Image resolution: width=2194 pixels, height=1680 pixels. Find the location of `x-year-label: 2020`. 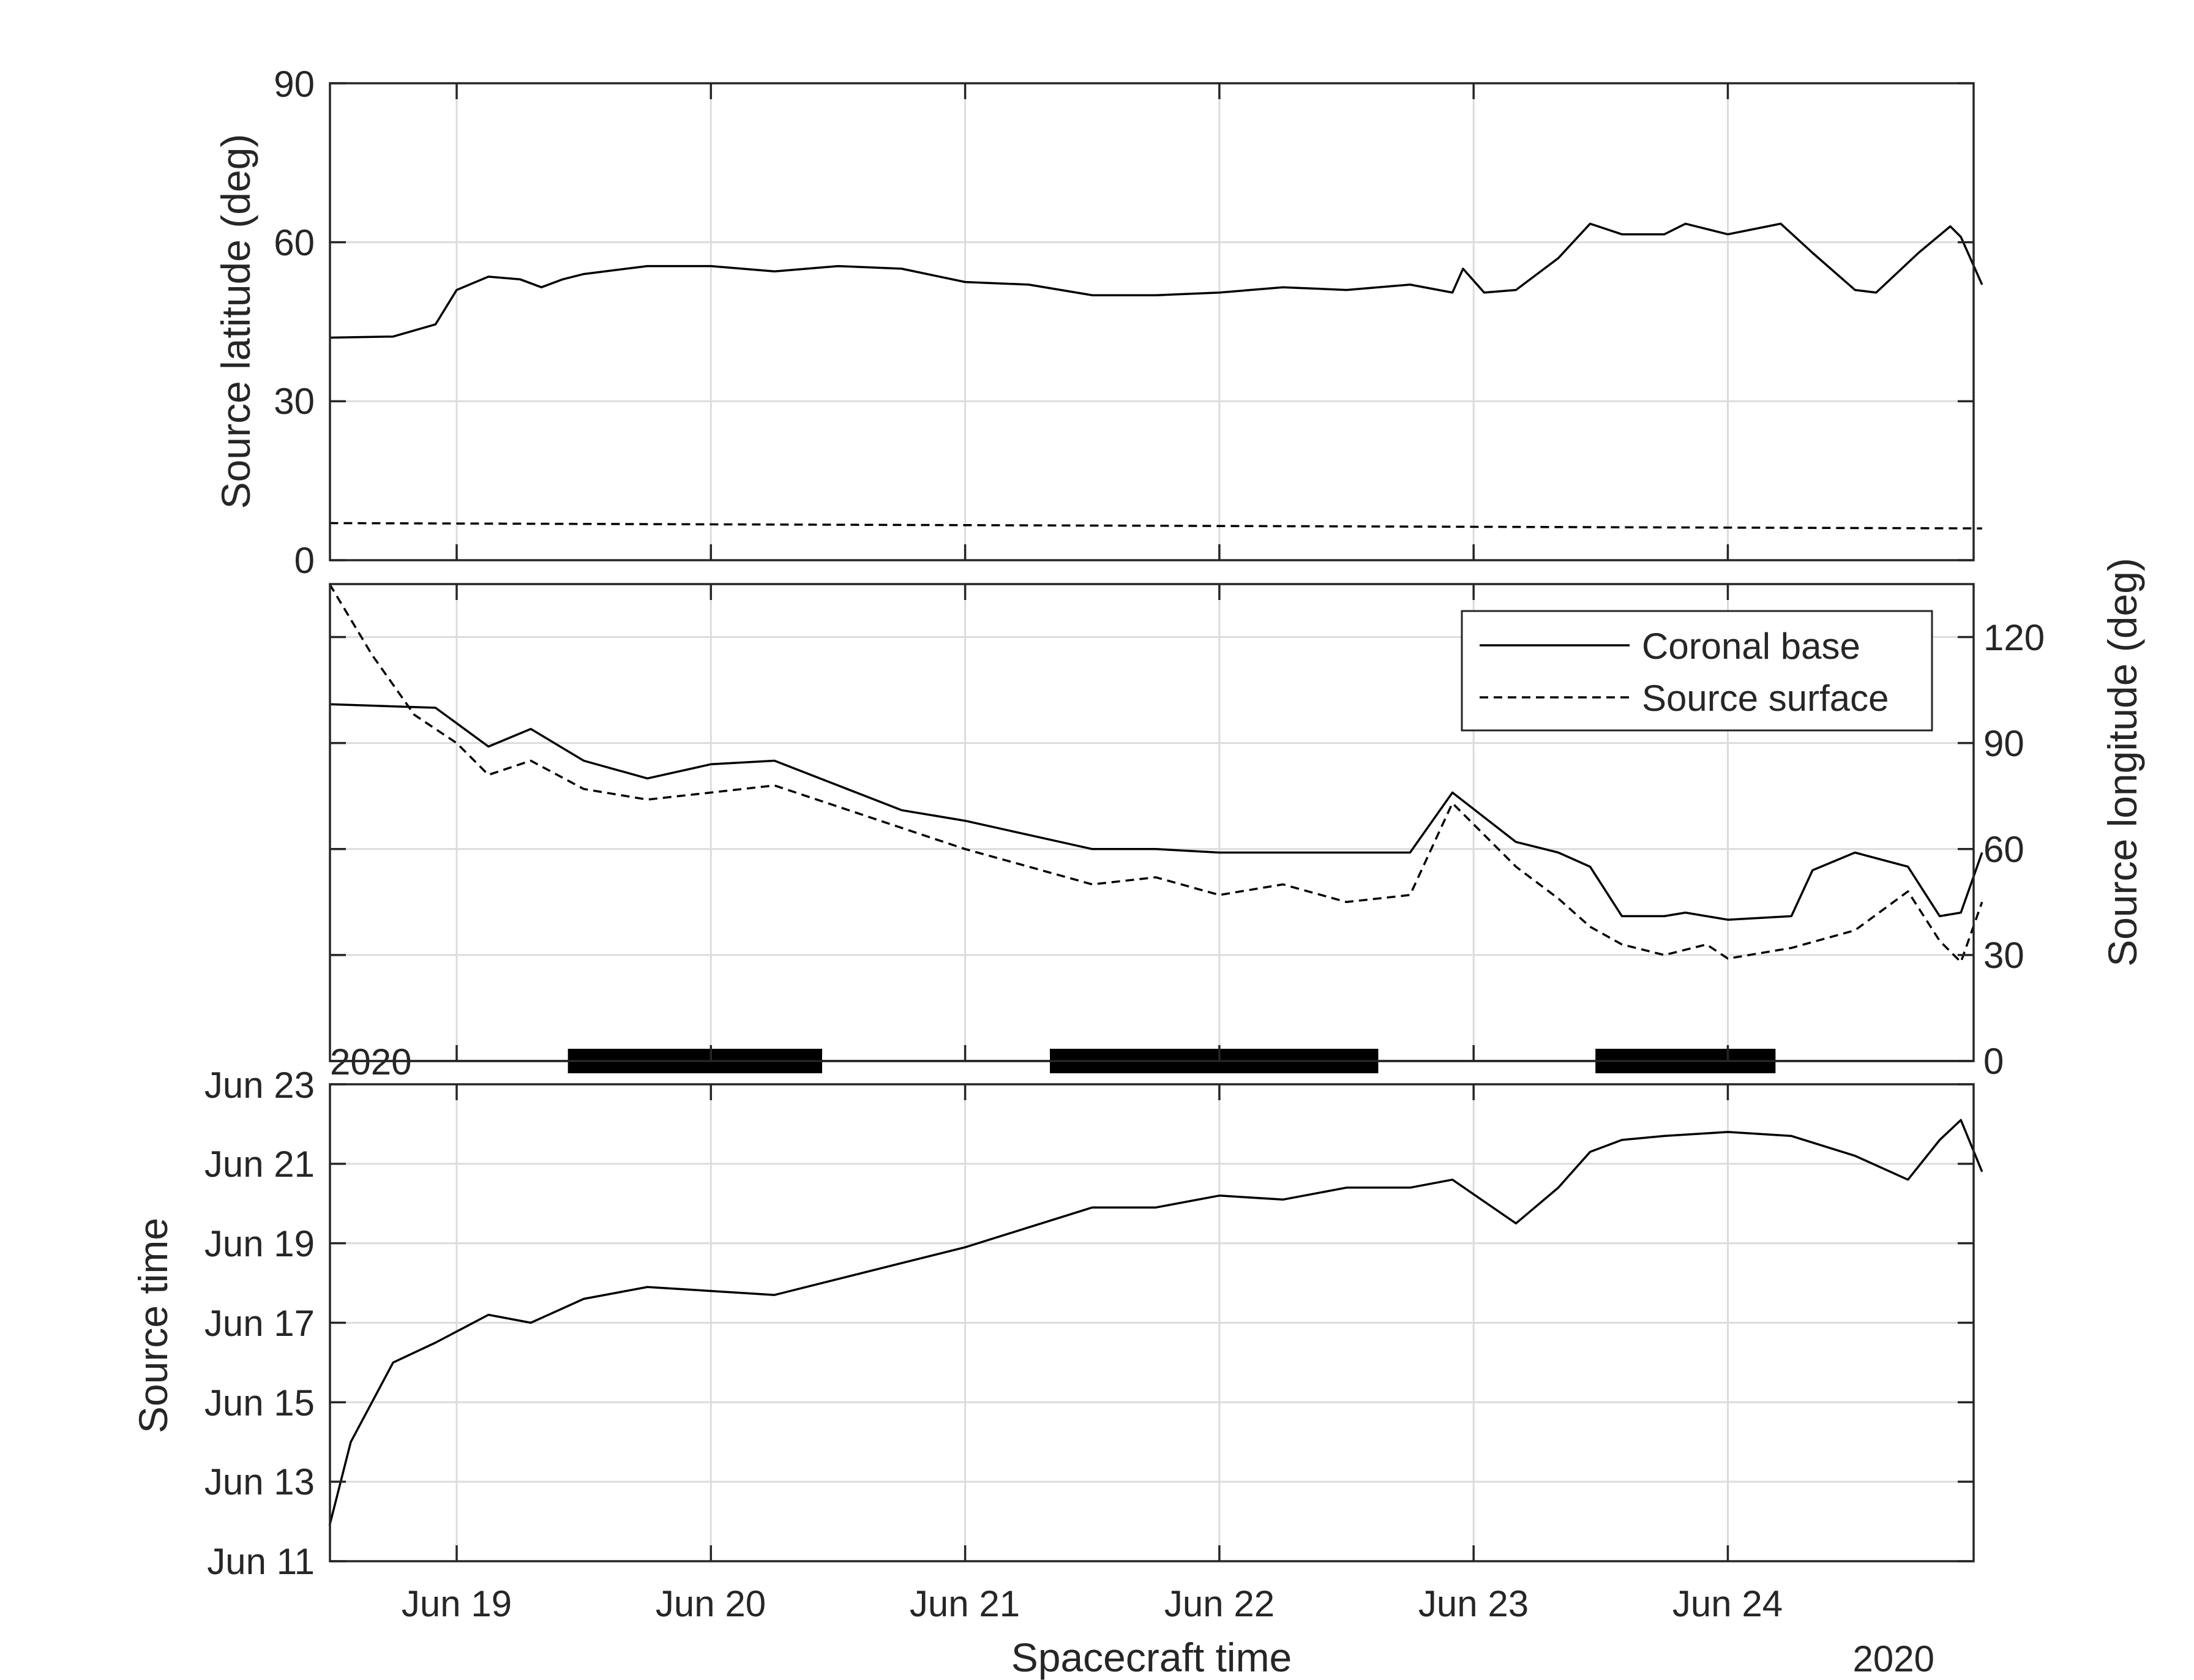

x-year-label: 2020 is located at coordinates (1893, 1658).